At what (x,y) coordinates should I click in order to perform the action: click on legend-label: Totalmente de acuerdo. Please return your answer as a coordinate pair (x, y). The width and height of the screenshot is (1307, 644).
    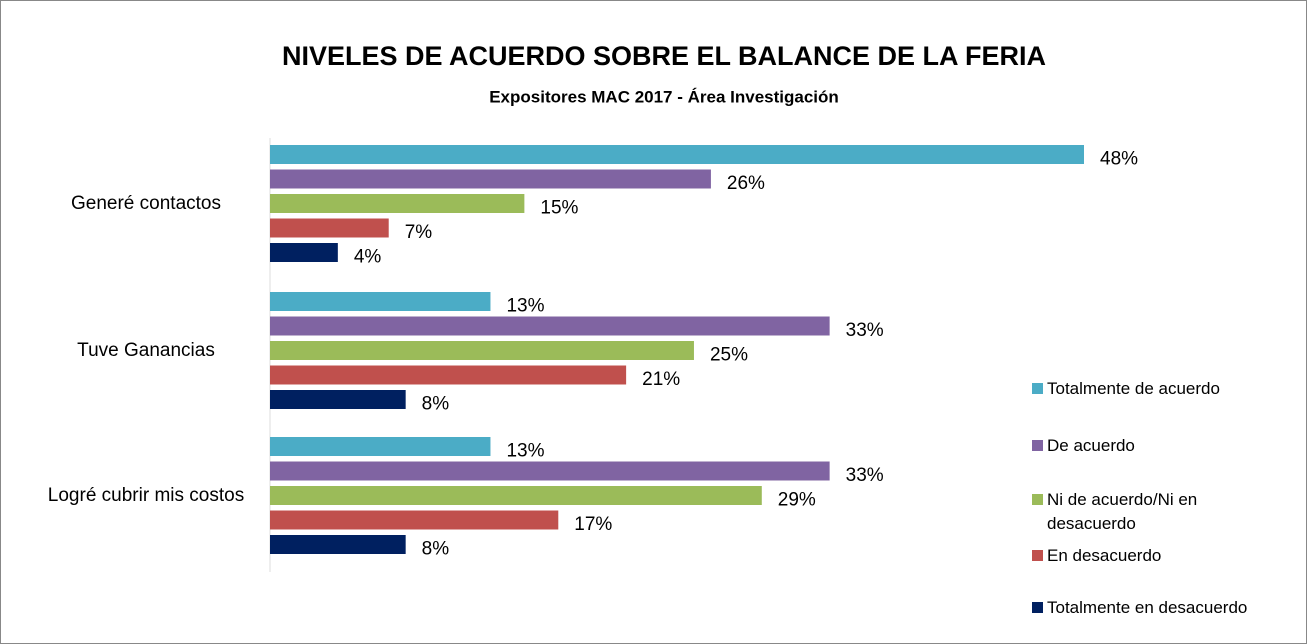
    Looking at the image, I should click on (1133, 388).